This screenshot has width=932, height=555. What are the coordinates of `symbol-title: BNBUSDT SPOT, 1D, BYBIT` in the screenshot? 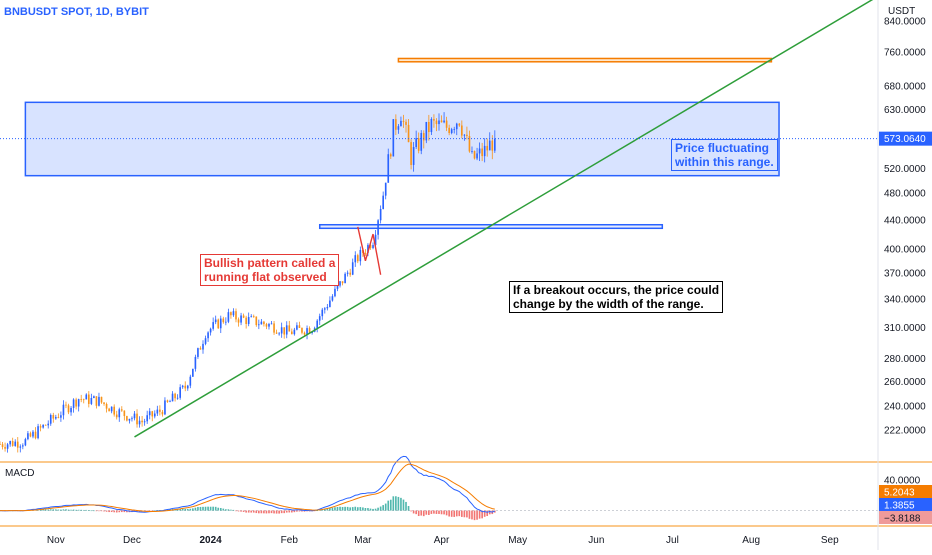 It's located at (76, 12).